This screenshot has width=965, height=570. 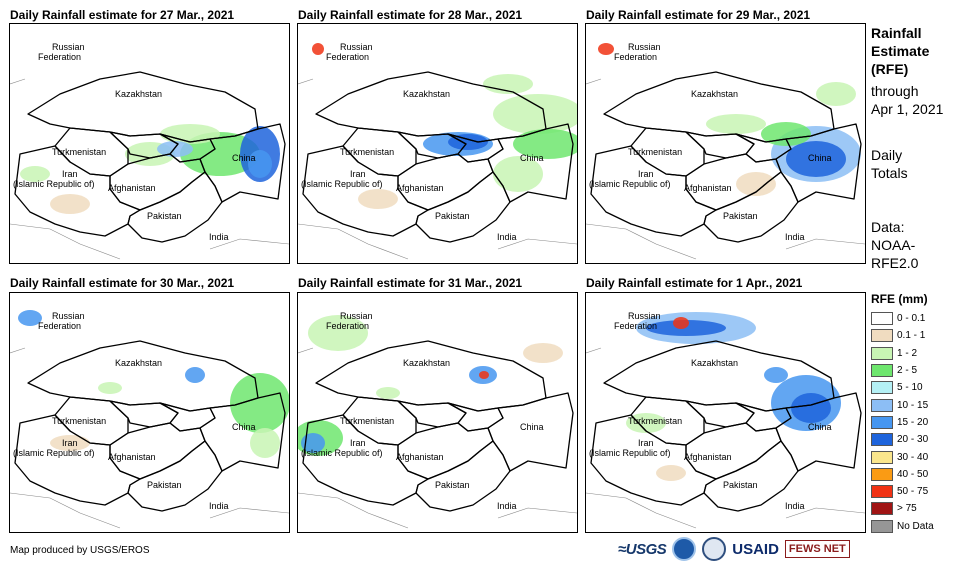 I want to click on seal-logo-icon, so click(x=714, y=549).